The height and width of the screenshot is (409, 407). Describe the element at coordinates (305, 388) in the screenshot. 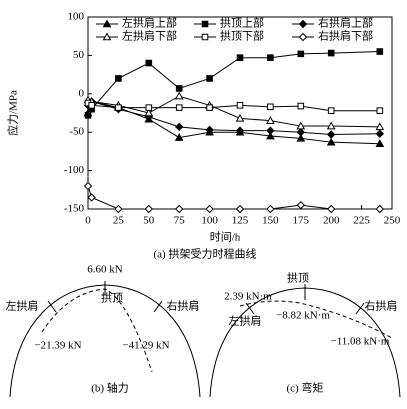

I see `caption: (c) 弯矩` at that location.